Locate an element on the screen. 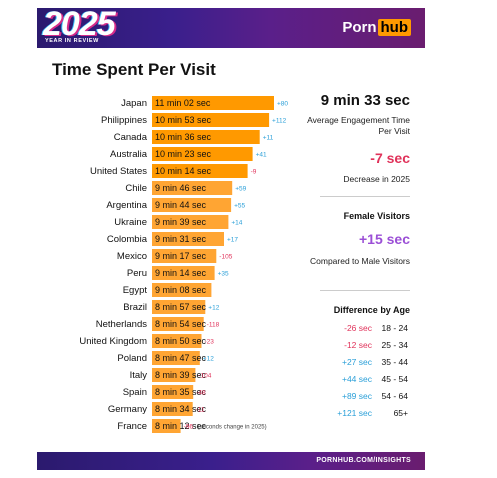 This screenshot has width=497, height=478. bar-value-label: 9 min 46 sec is located at coordinates (181, 188).